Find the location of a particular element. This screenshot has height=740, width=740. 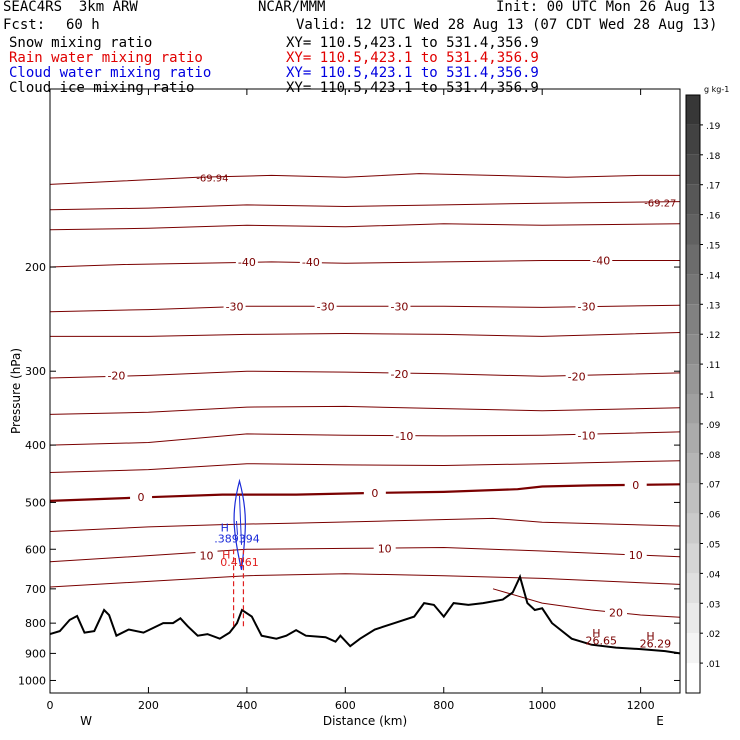

field-title-rain: Rain water mixing ratio is located at coordinates (106, 58).